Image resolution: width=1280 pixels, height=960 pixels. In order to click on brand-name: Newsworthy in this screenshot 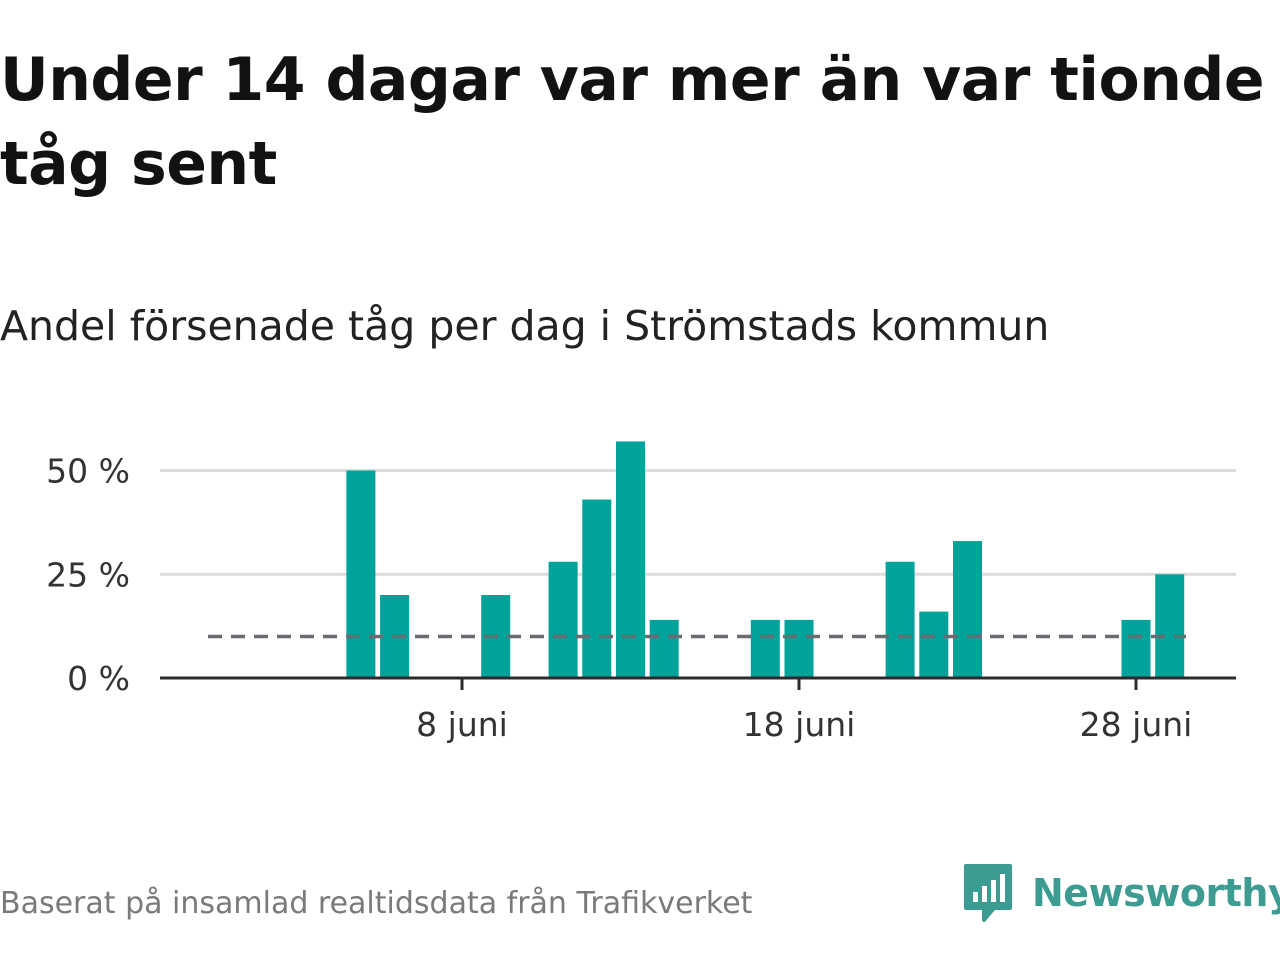, I will do `click(1156, 893)`.